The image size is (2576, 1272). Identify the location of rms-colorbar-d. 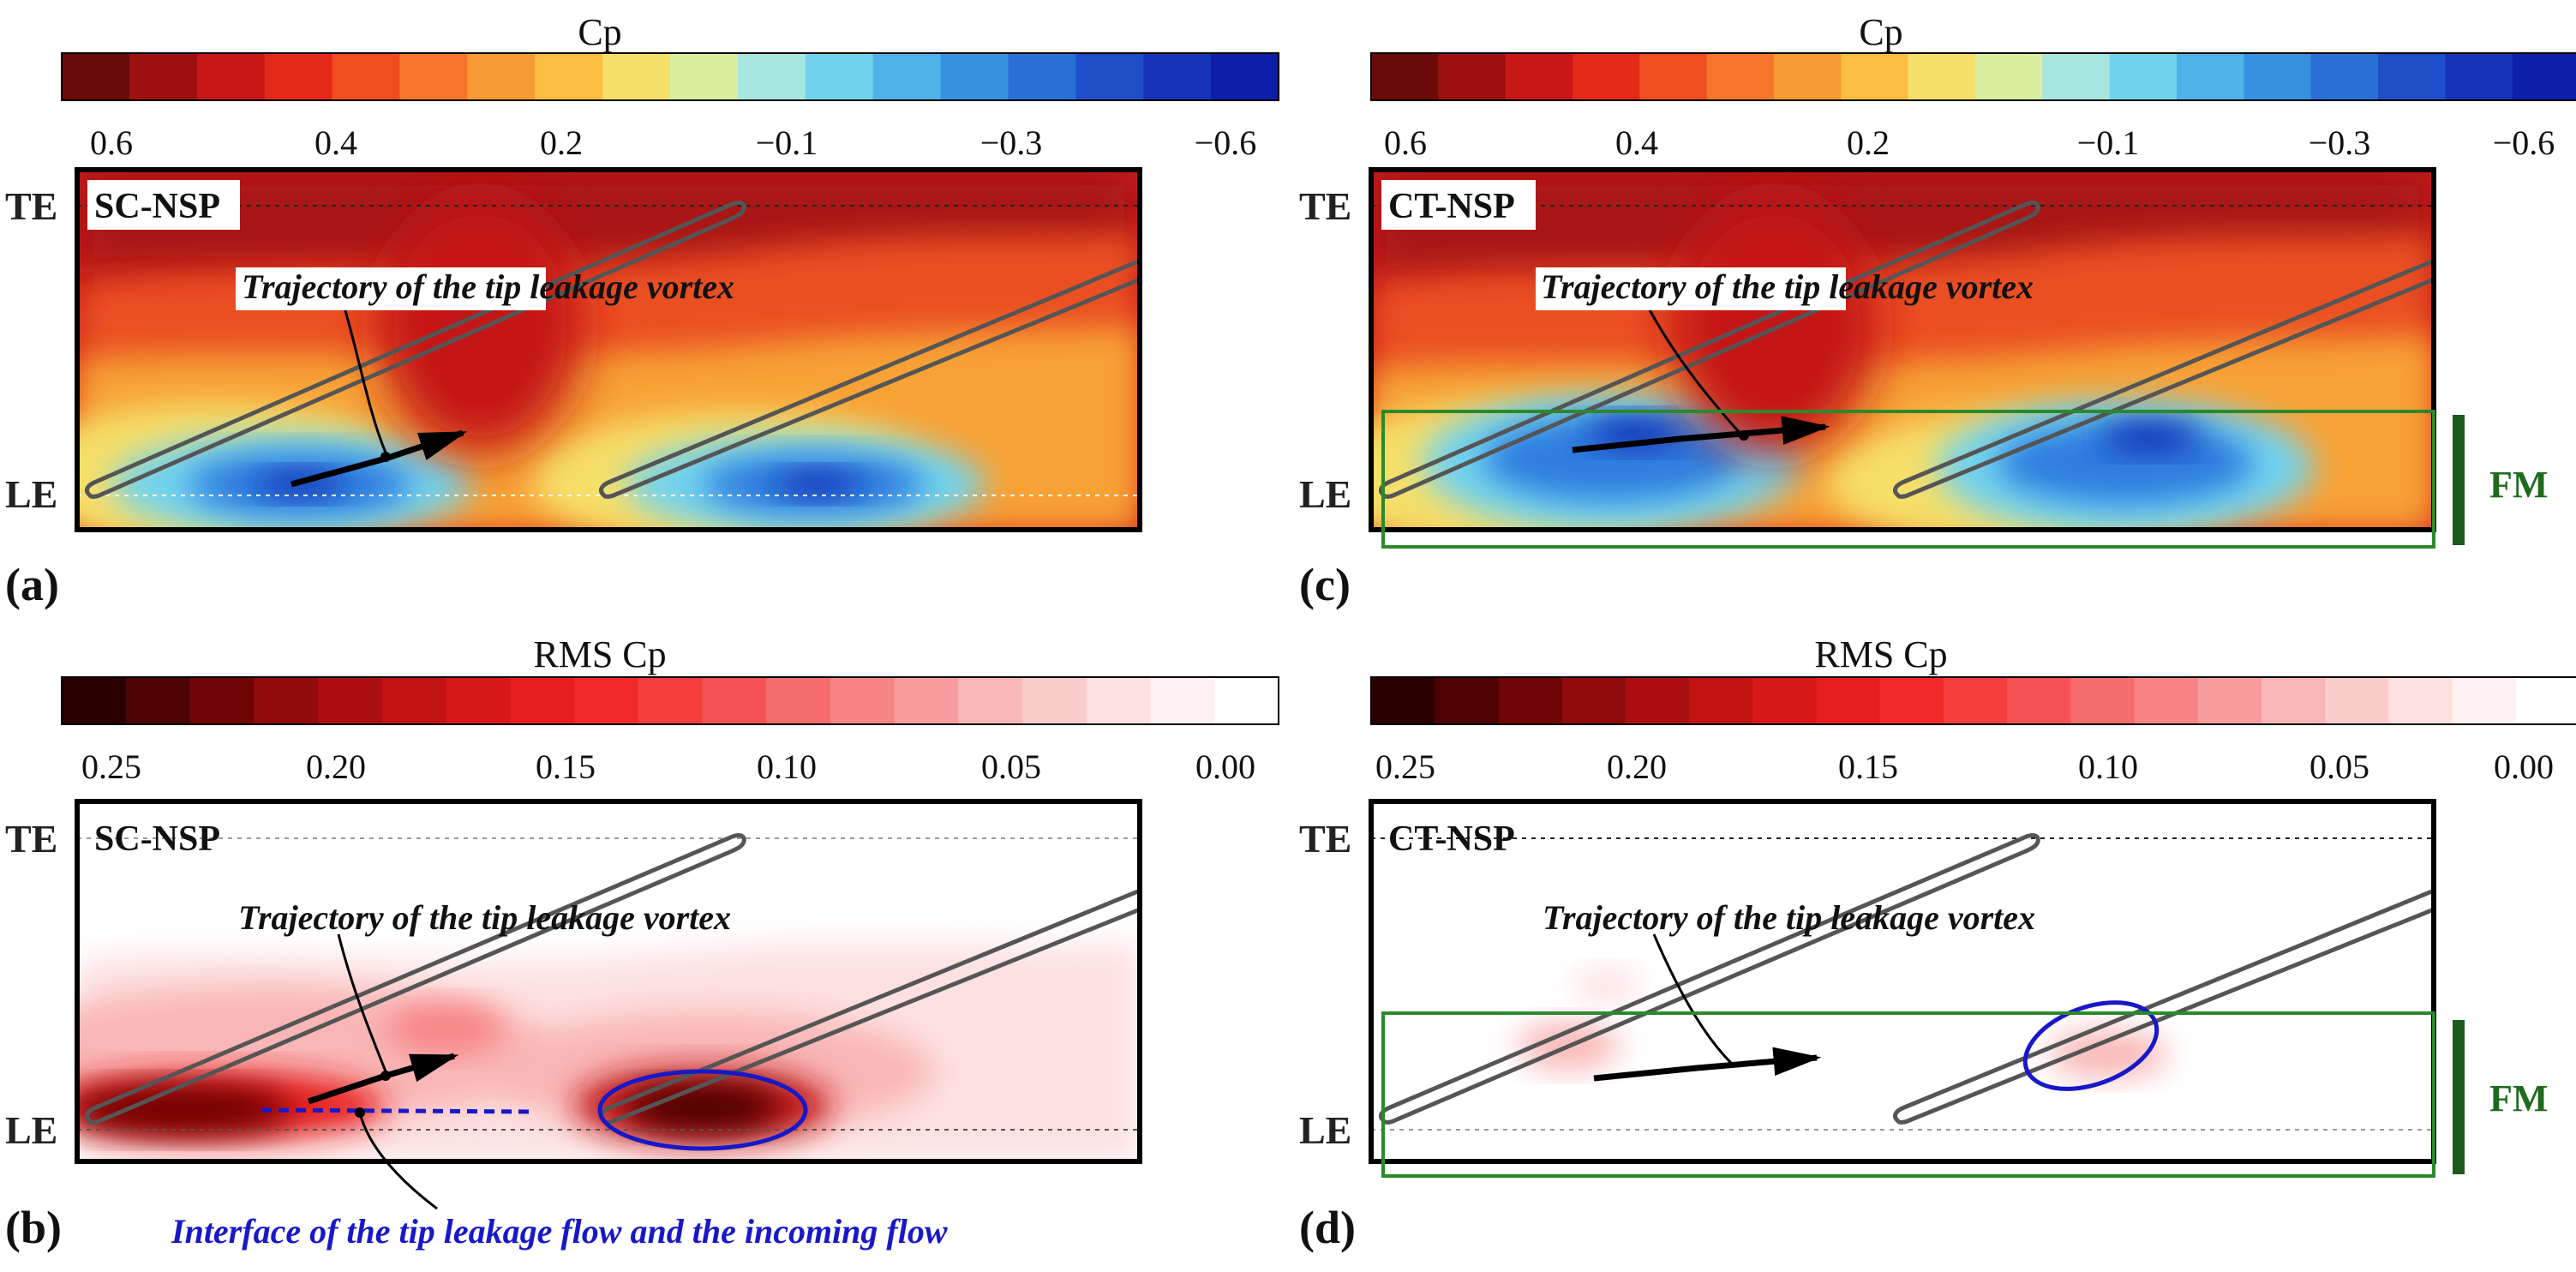
(1973, 700).